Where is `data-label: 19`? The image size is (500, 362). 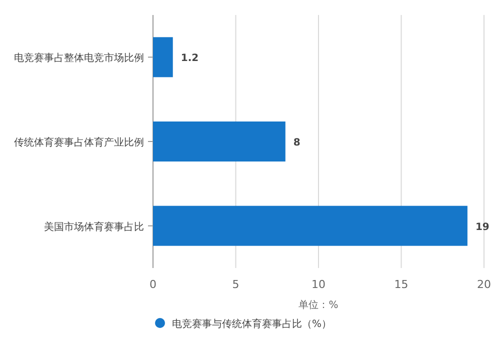
data-label: 19 is located at coordinates (482, 227).